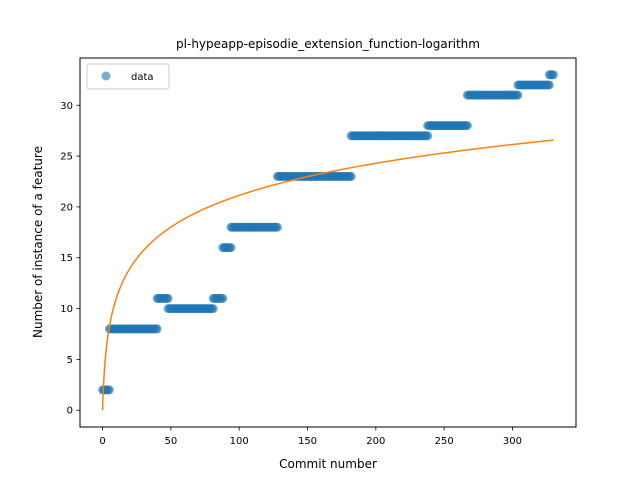  I want to click on x-tick-label: 250, so click(444, 441).